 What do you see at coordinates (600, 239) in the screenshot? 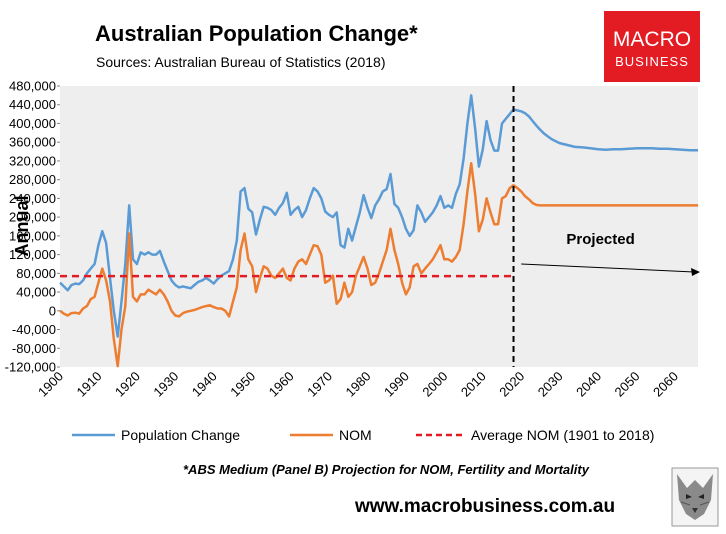
I see `projected-label: Projected` at bounding box center [600, 239].